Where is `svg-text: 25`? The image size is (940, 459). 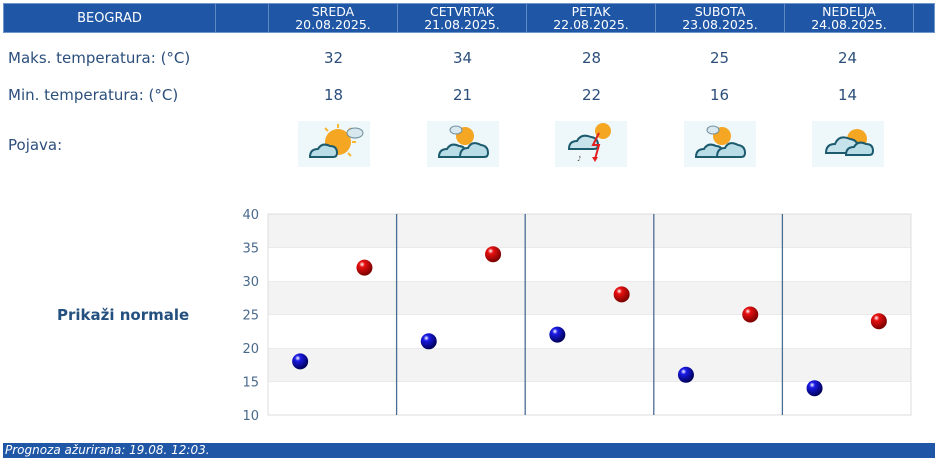 svg-text: 25 is located at coordinates (250, 316).